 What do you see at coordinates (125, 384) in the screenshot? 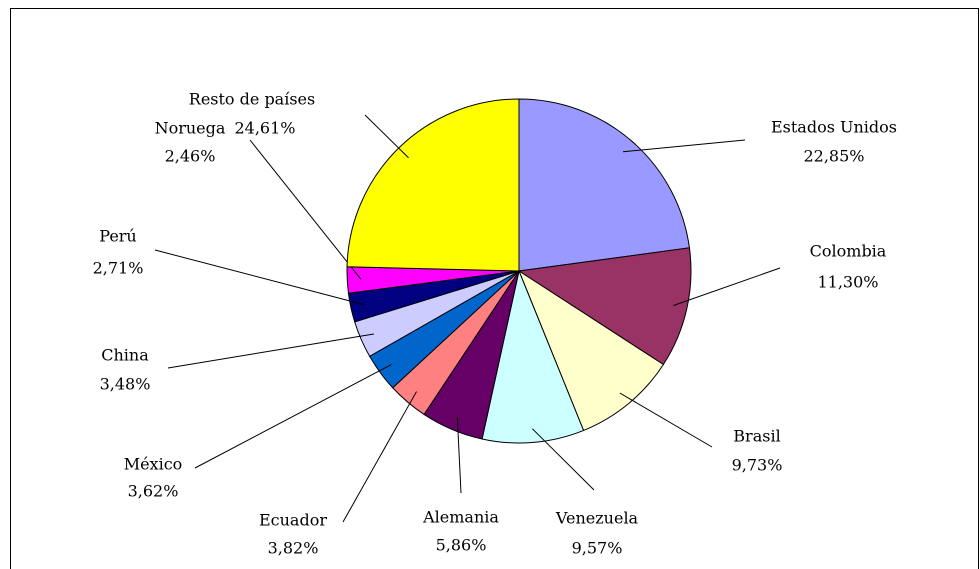
I see `slice-value-label: 3,48%` at bounding box center [125, 384].